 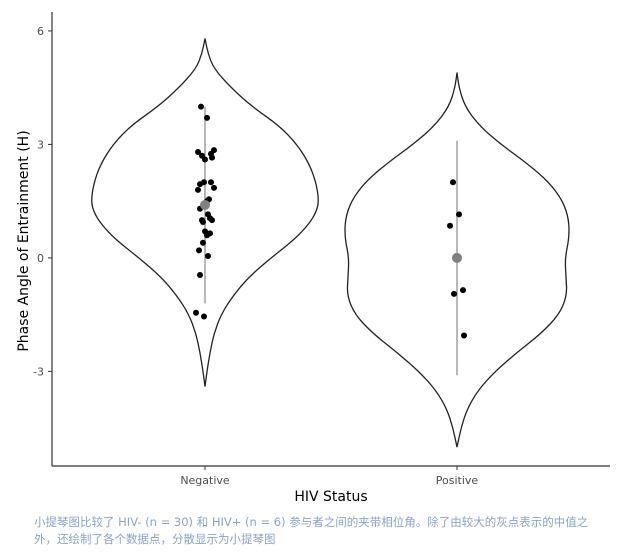 I want to click on x-tick-label: Negative, so click(x=205, y=480).